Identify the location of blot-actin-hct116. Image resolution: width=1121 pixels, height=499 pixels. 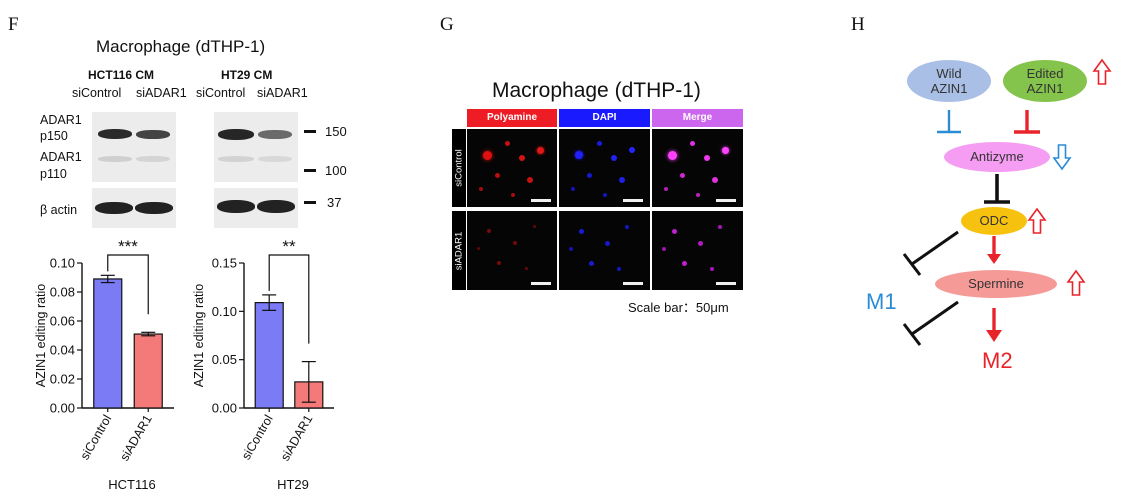
(134, 208).